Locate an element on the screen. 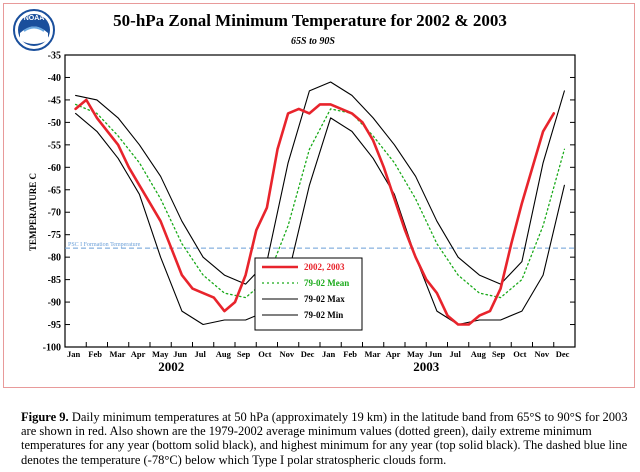 Image resolution: width=640 pixels, height=472 pixels. legend-label: 2002, 2003 is located at coordinates (324, 267).